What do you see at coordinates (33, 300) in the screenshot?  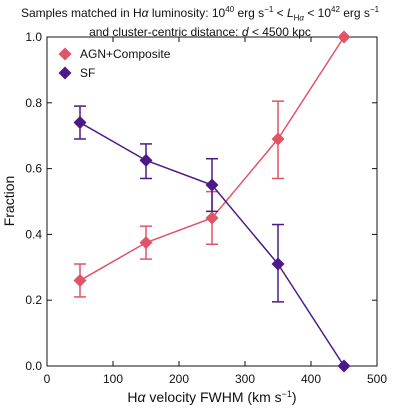 I see `y-tick-label: 0.2` at bounding box center [33, 300].